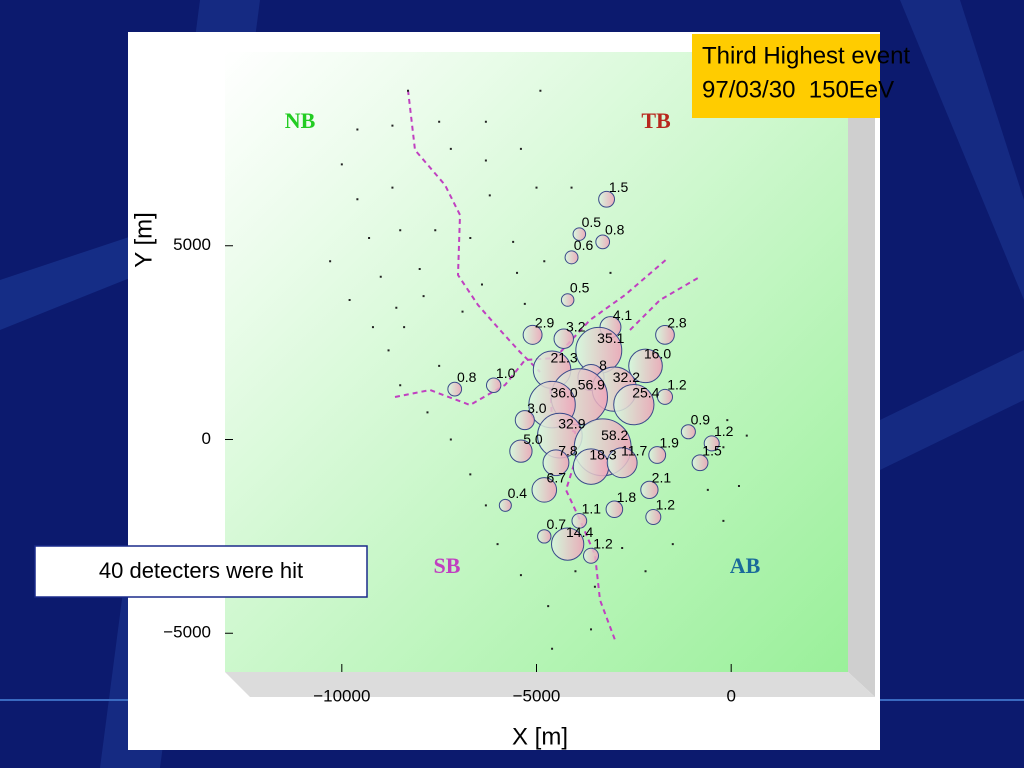  Describe the element at coordinates (201, 570) in the screenshot. I see `hit-note: 40 detecters were hit` at that location.